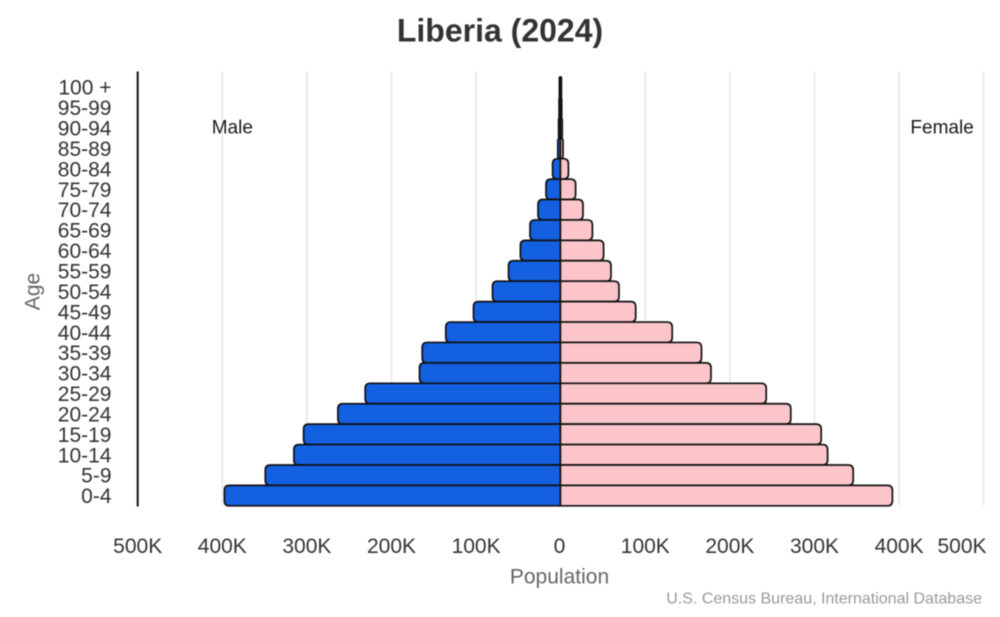  What do you see at coordinates (85, 455) in the screenshot?
I see `svg-text: 10-14` at bounding box center [85, 455].